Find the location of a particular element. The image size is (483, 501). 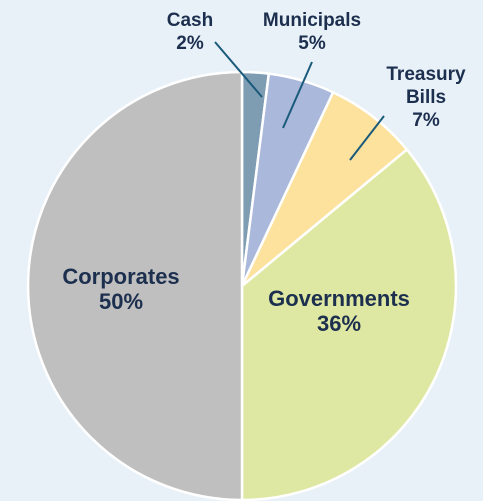

slice-name-treasury-bills: Bills is located at coordinates (426, 97).